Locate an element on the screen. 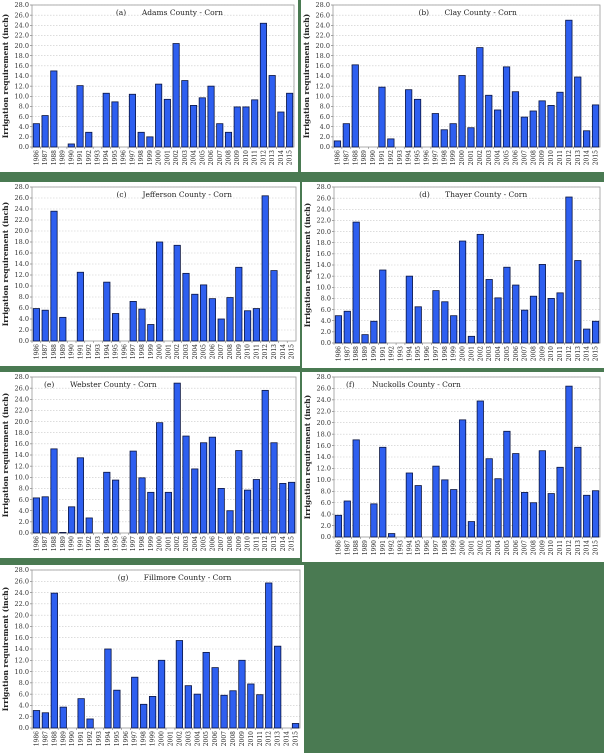  x-tick-label: 1994 is located at coordinates (107, 351).